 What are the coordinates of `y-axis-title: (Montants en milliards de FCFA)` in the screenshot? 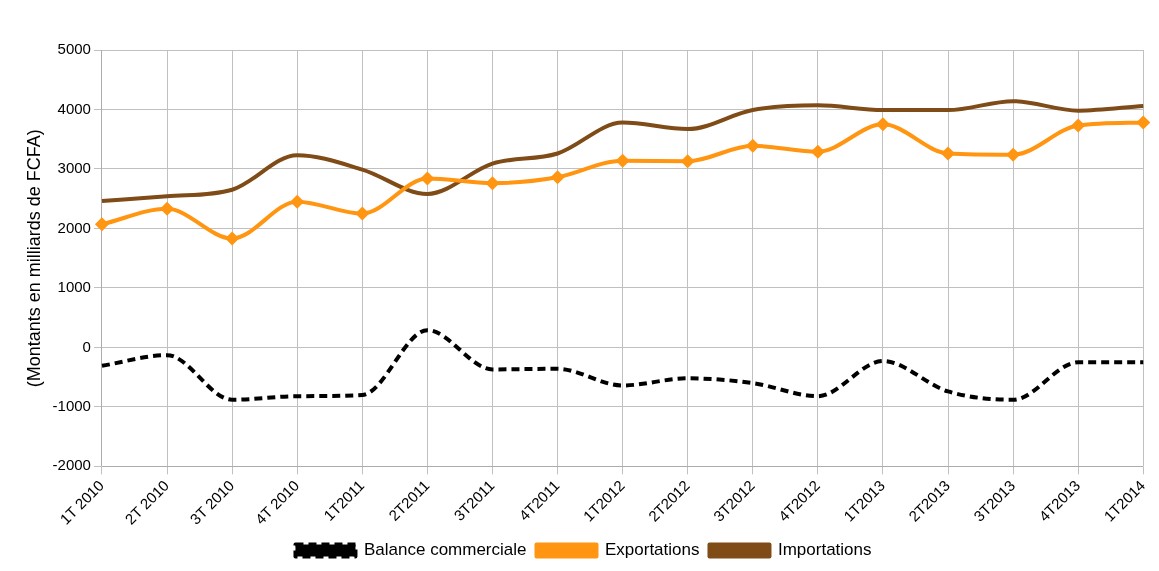 It's located at (33, 258).